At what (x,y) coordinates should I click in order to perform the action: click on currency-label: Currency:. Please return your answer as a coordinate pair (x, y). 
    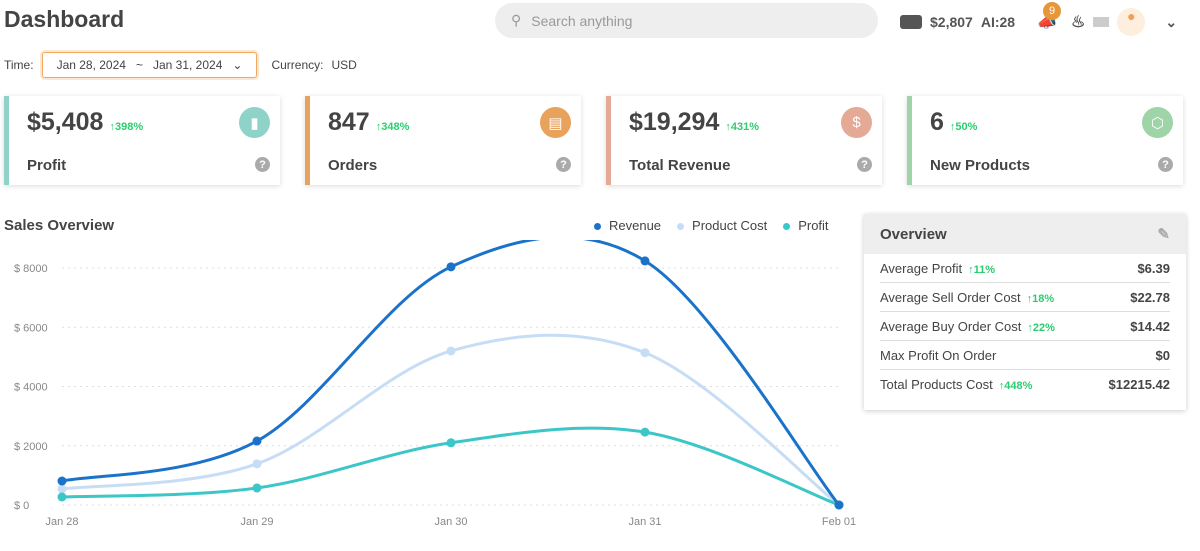
    Looking at the image, I should click on (297, 65).